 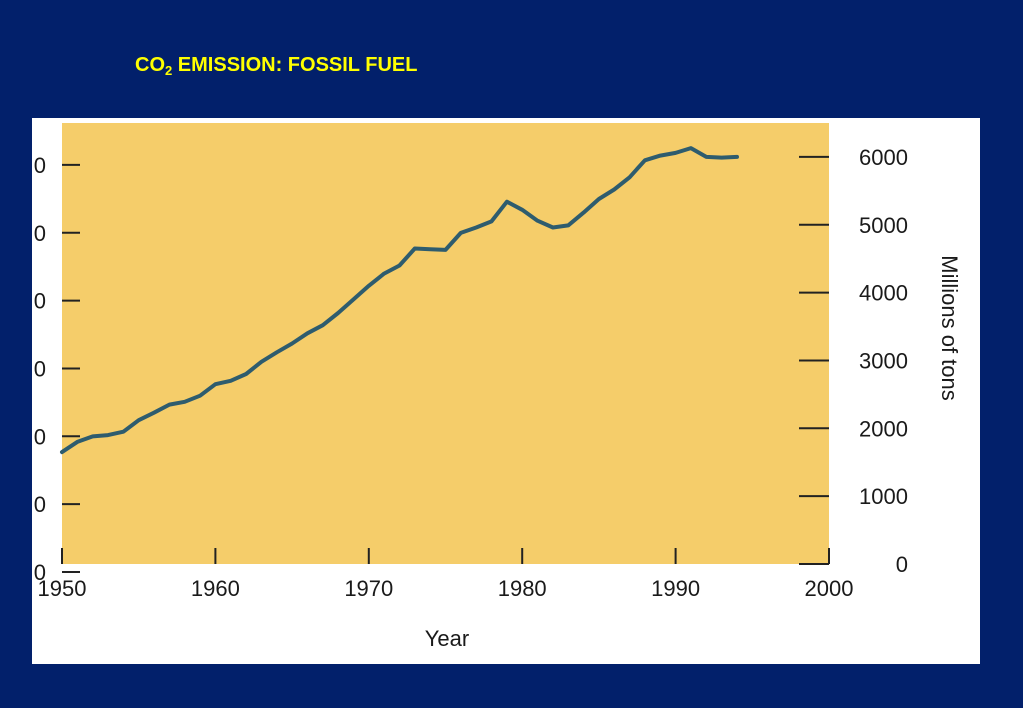 I want to click on x-tick-label-1970: 1970, so click(x=368, y=588).